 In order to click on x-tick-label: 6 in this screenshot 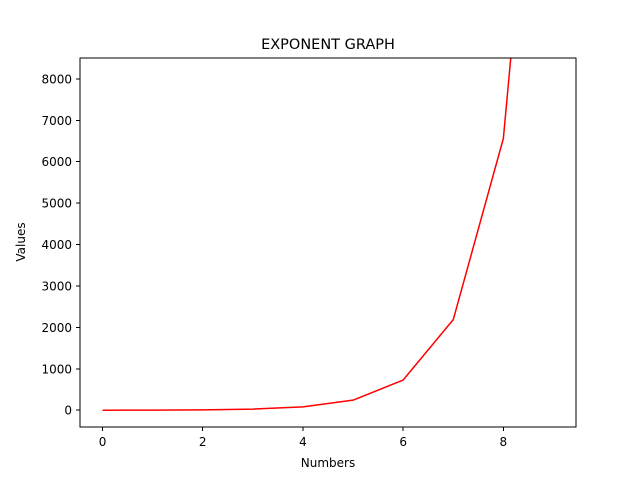, I will do `click(403, 442)`.